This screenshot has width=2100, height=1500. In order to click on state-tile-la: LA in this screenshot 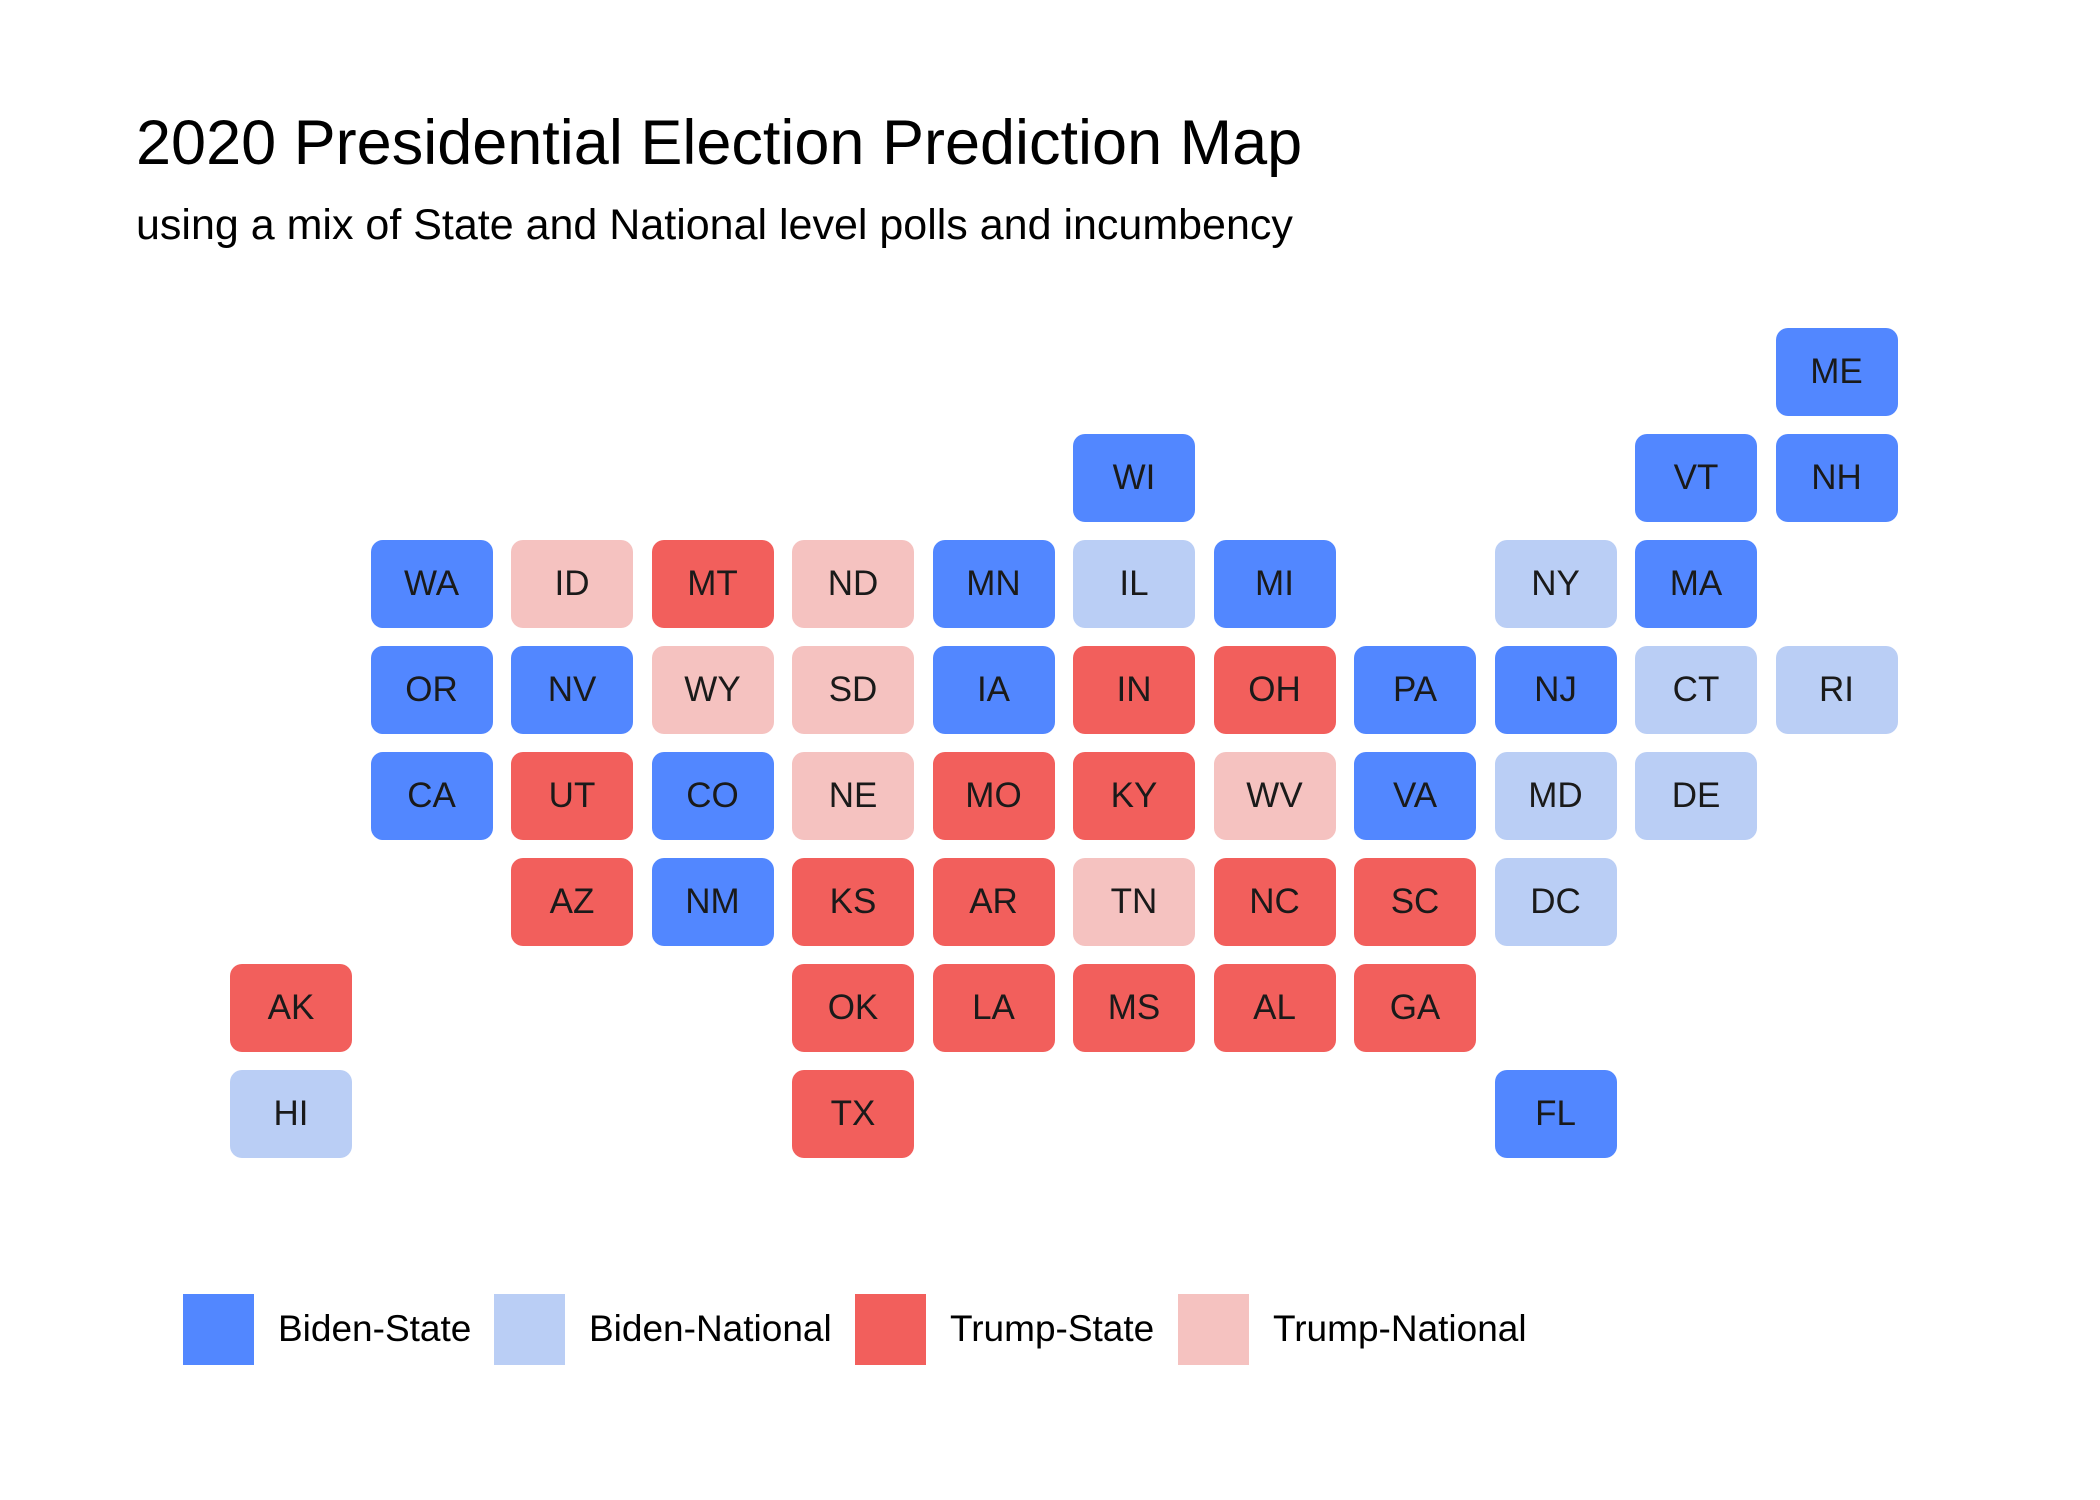, I will do `click(993, 1008)`.